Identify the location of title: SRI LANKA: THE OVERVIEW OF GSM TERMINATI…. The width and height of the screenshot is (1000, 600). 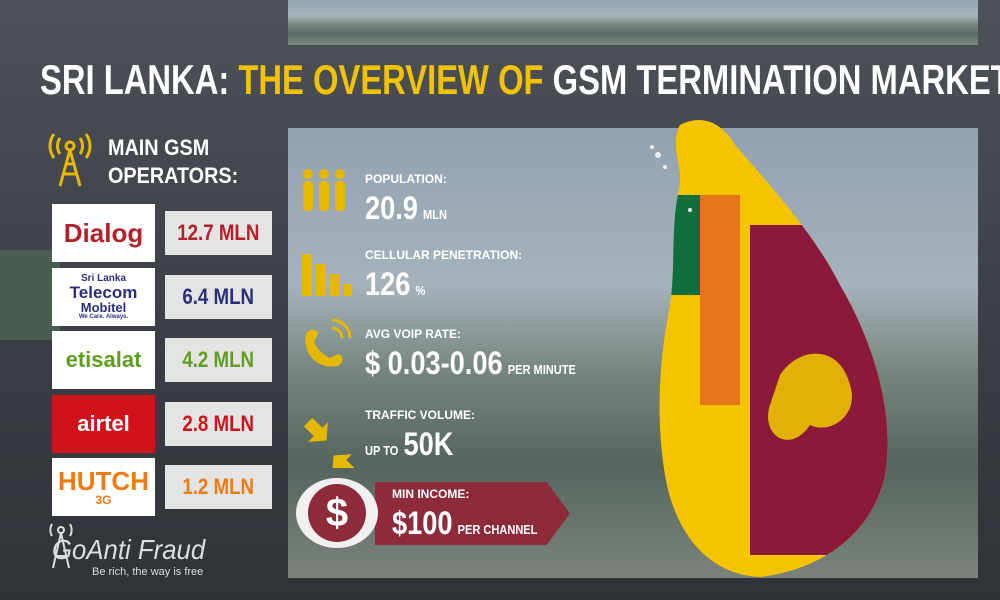
(520, 80).